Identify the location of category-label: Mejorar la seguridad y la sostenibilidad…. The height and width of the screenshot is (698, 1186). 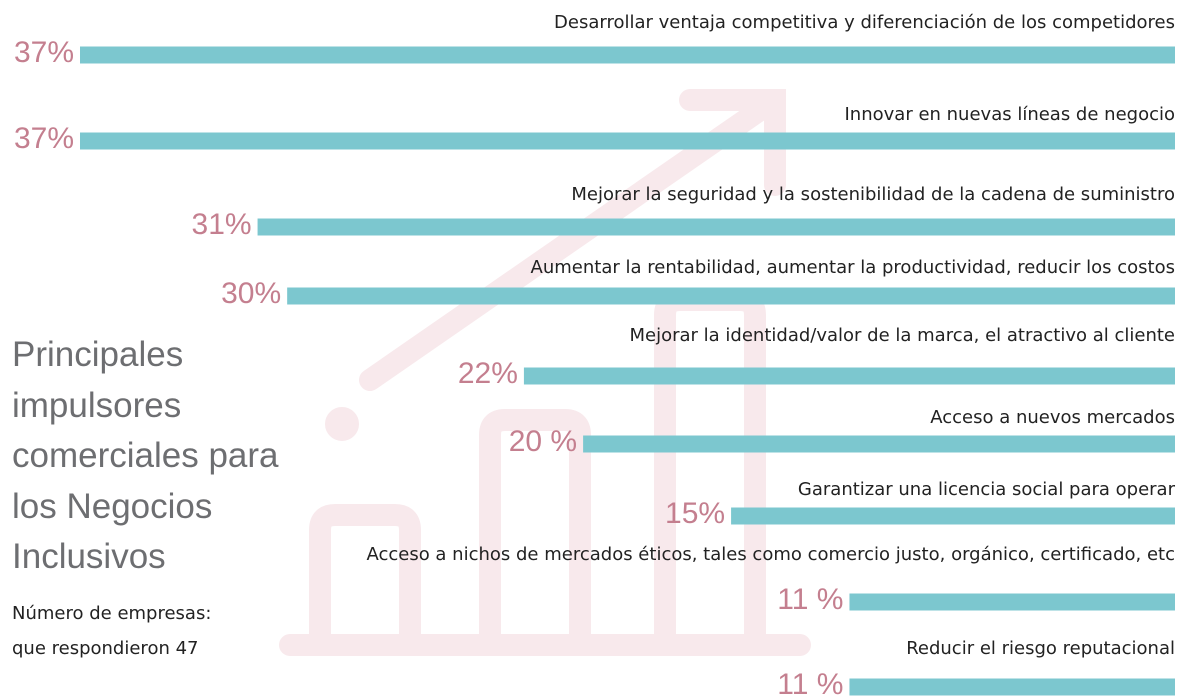
(873, 194).